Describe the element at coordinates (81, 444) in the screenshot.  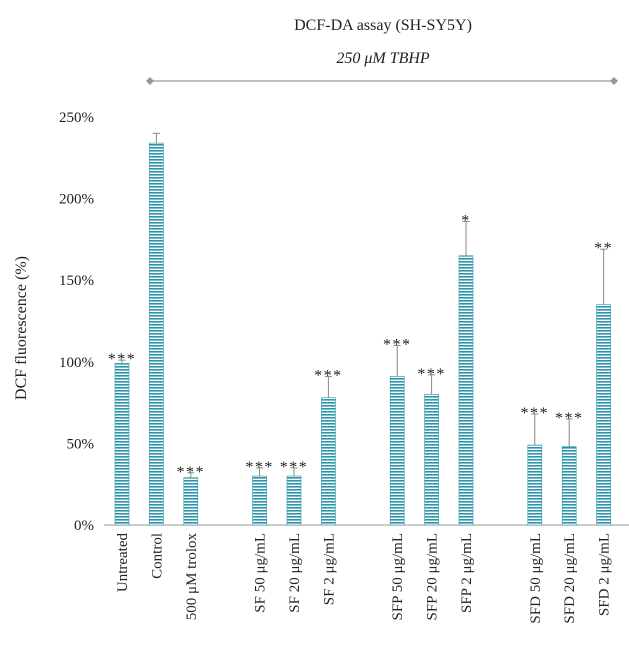
I see `y-tick-label: 50%` at that location.